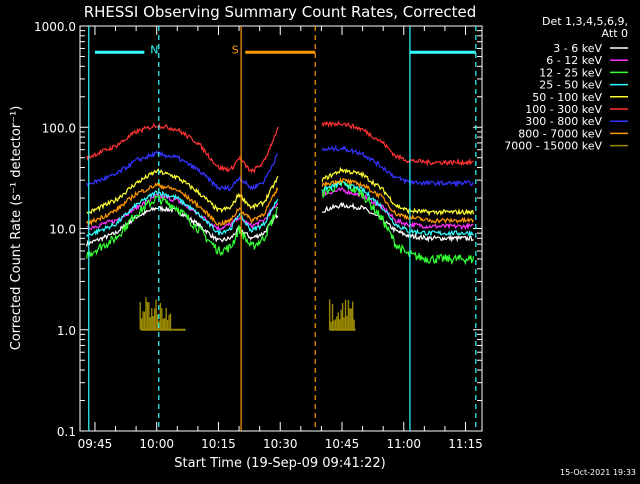 The image size is (640, 484). I want to click on legend-label: 12 - 25 keV, so click(570, 72).